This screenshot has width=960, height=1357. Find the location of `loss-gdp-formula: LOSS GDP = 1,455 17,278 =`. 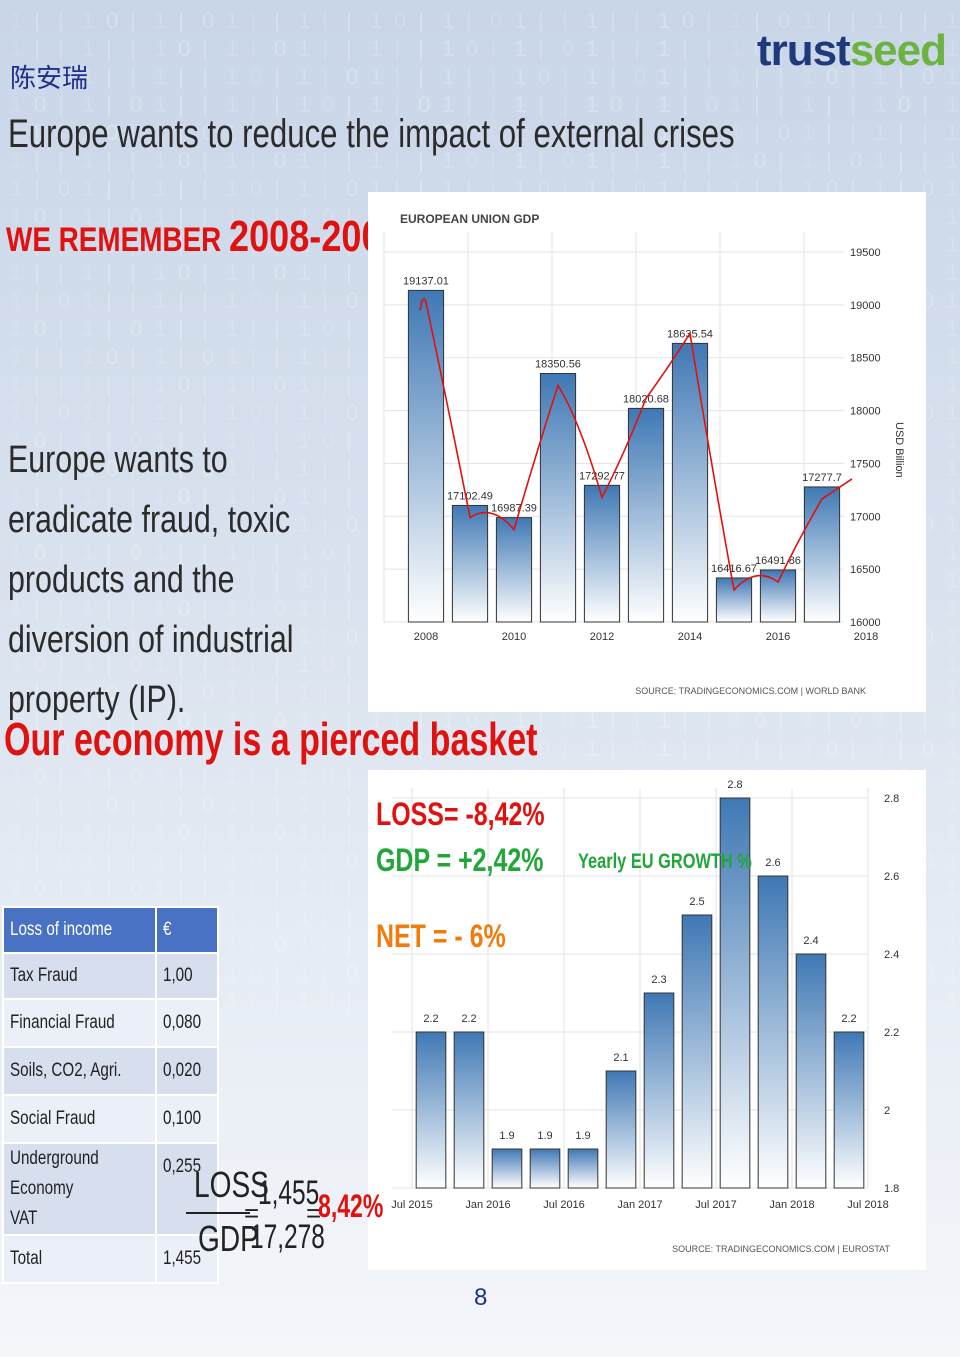

loss-gdp-formula: LOSS GDP = 1,455 17,278 = is located at coordinates (281, 1210).